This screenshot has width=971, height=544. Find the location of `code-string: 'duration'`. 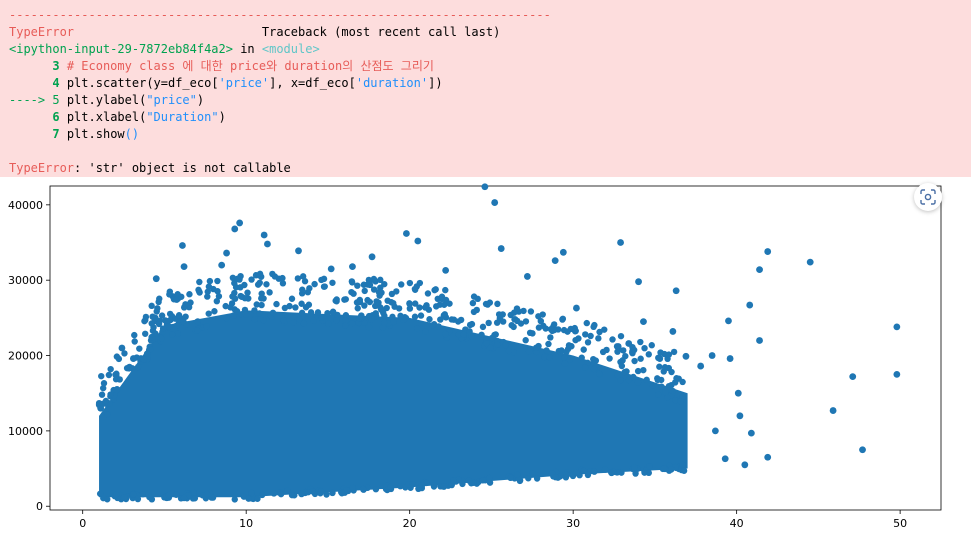

code-string: 'duration' is located at coordinates (392, 83).